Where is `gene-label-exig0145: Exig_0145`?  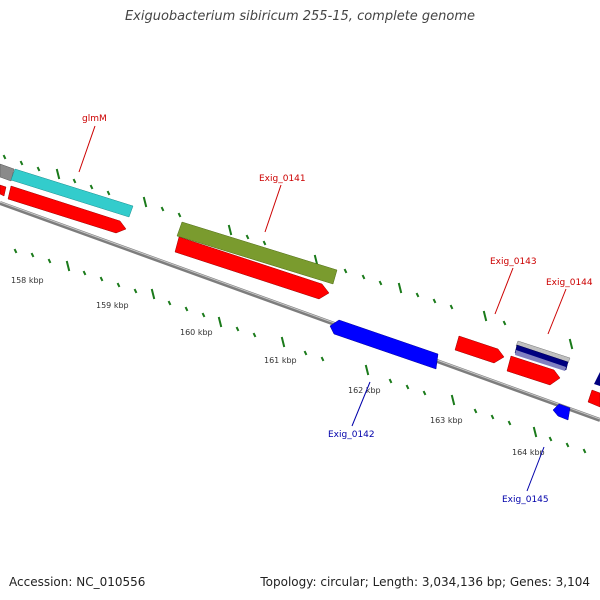 gene-label-exig0145: Exig_0145 is located at coordinates (525, 500).